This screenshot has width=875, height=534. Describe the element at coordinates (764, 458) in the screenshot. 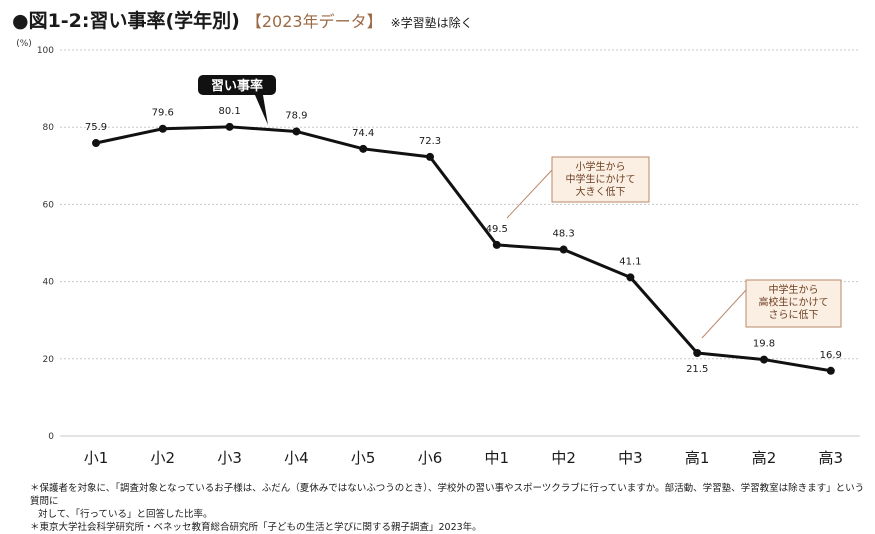

I see `x-tick-label: 高2` at that location.